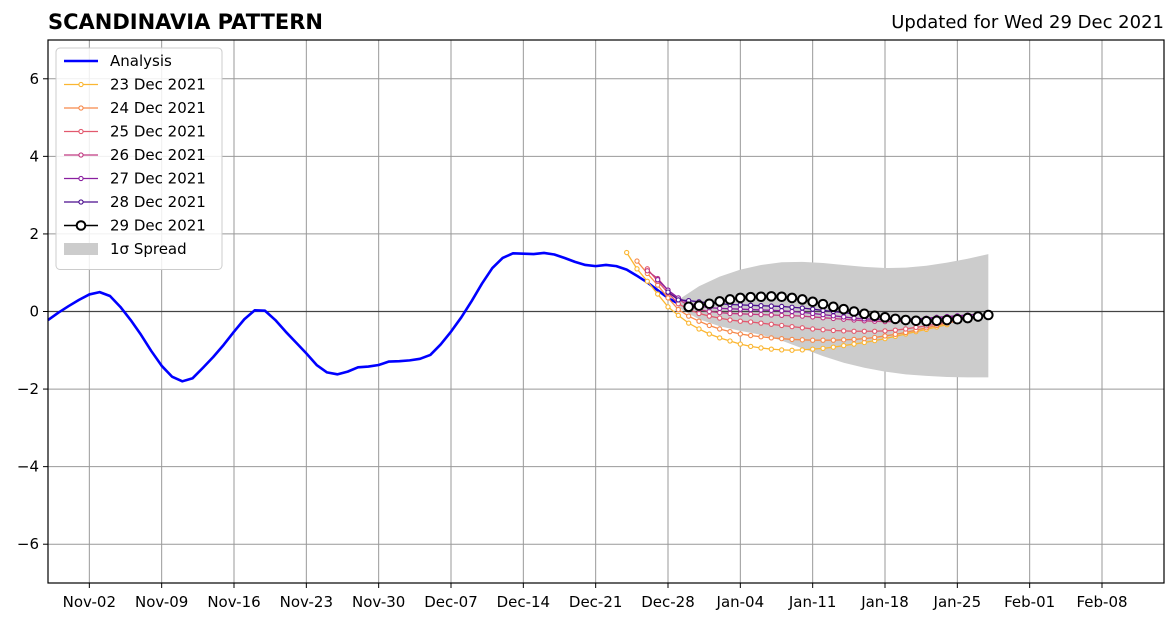 The image size is (1176, 622). I want to click on legend-entry: 28 Dec 2021, so click(135, 202).